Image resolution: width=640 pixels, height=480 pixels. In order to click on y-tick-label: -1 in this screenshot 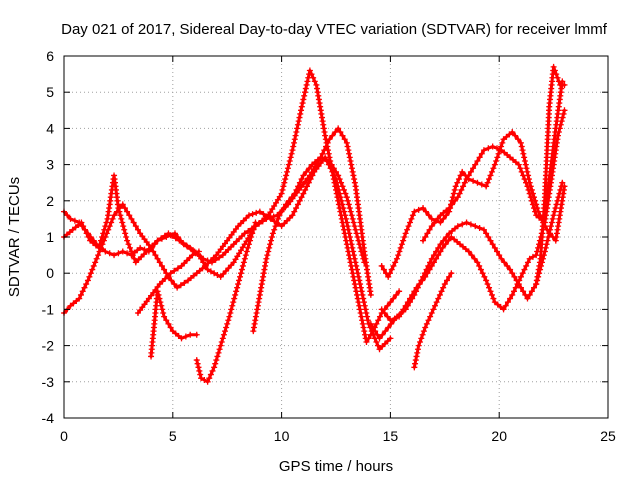, I will do `click(48, 309)`.